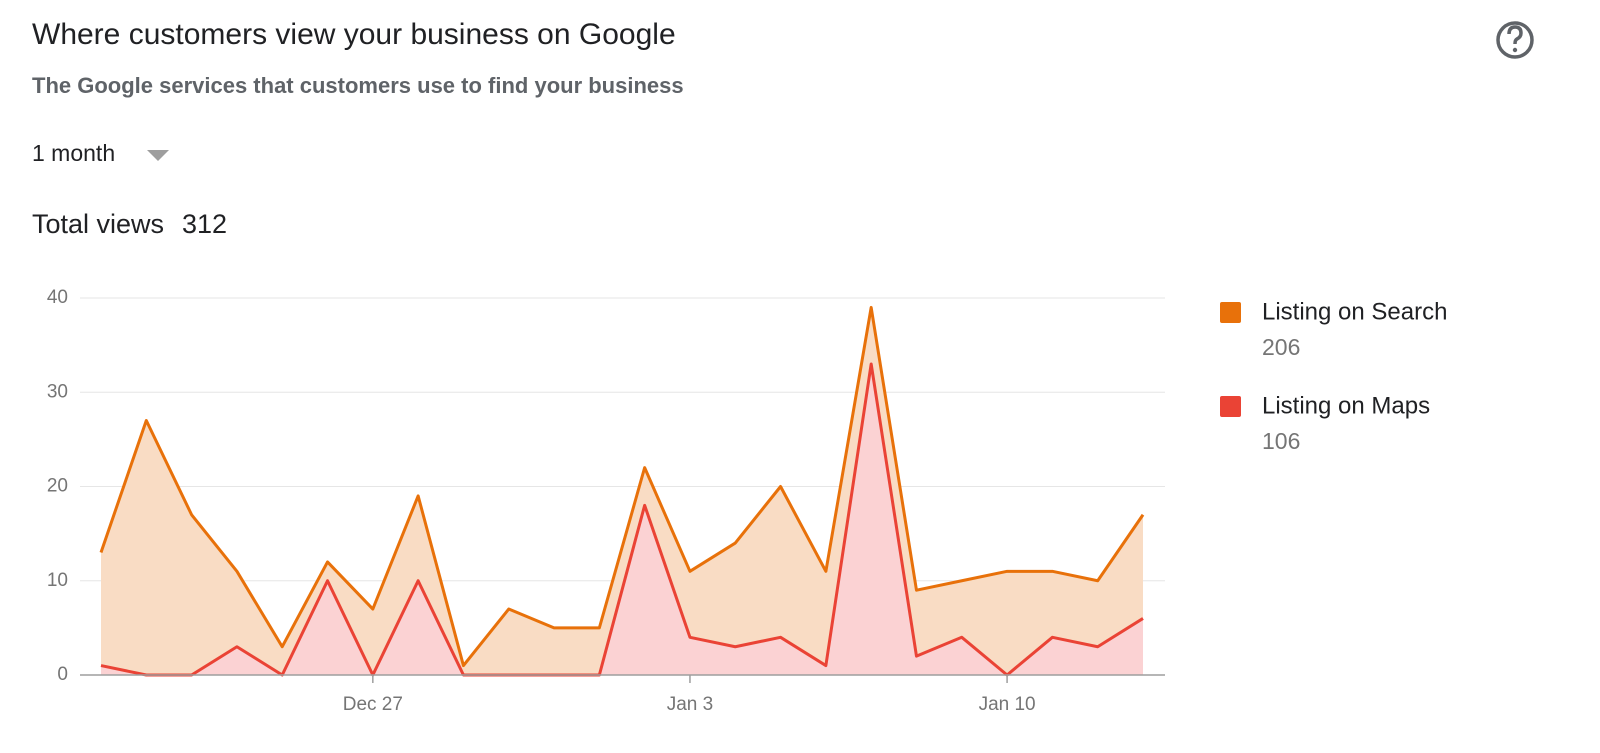  I want to click on y-tick-label: 10, so click(57, 580).